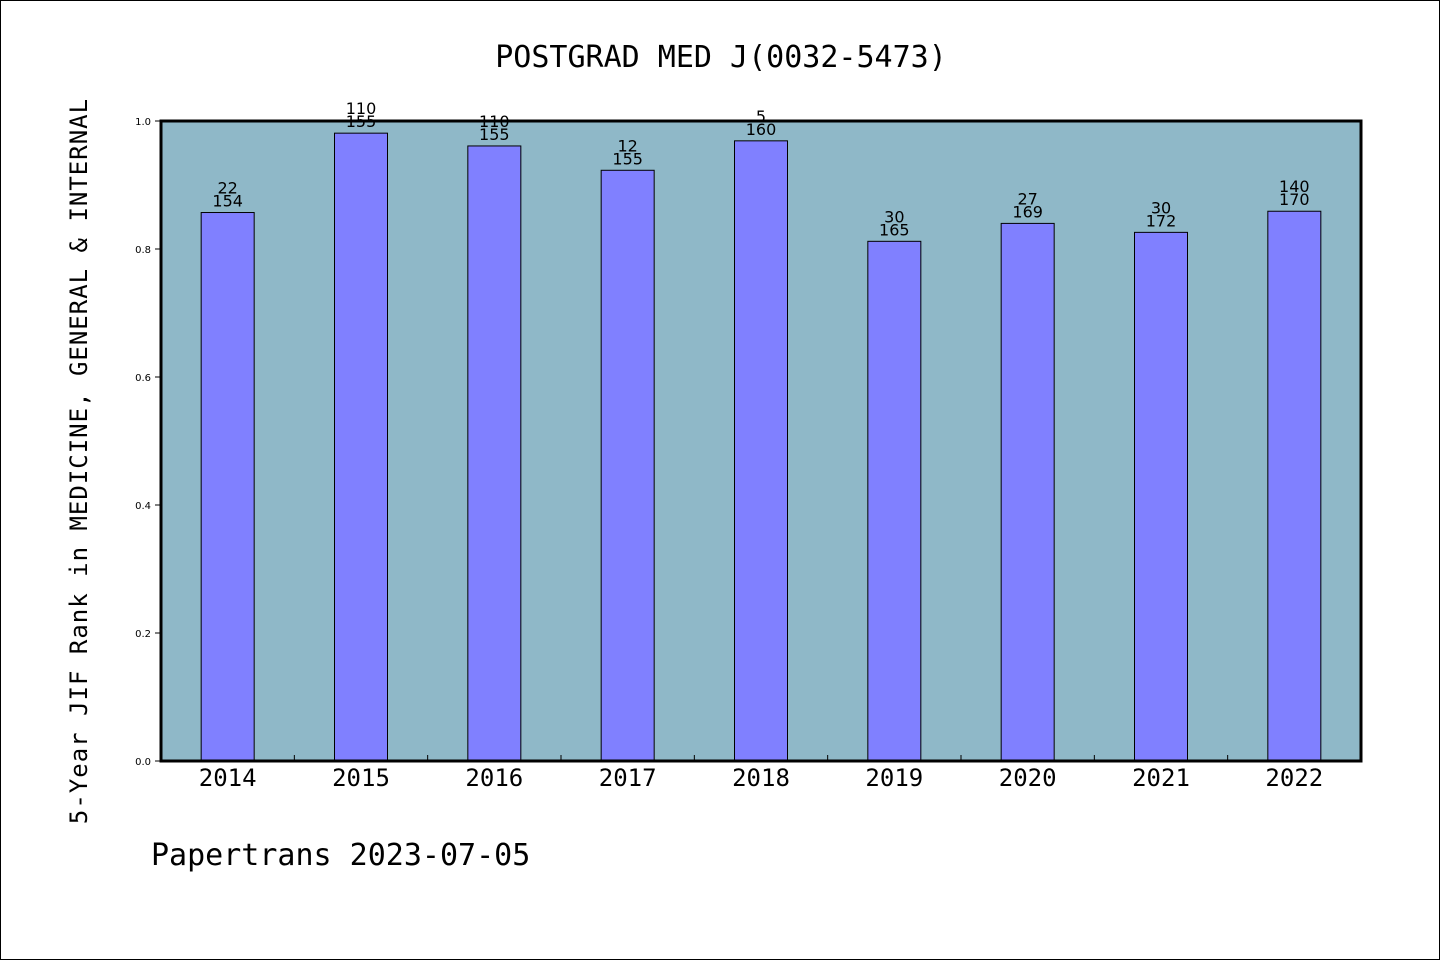 This screenshot has height=961, width=1440. I want to click on bar-label-top: 22, so click(227, 188).